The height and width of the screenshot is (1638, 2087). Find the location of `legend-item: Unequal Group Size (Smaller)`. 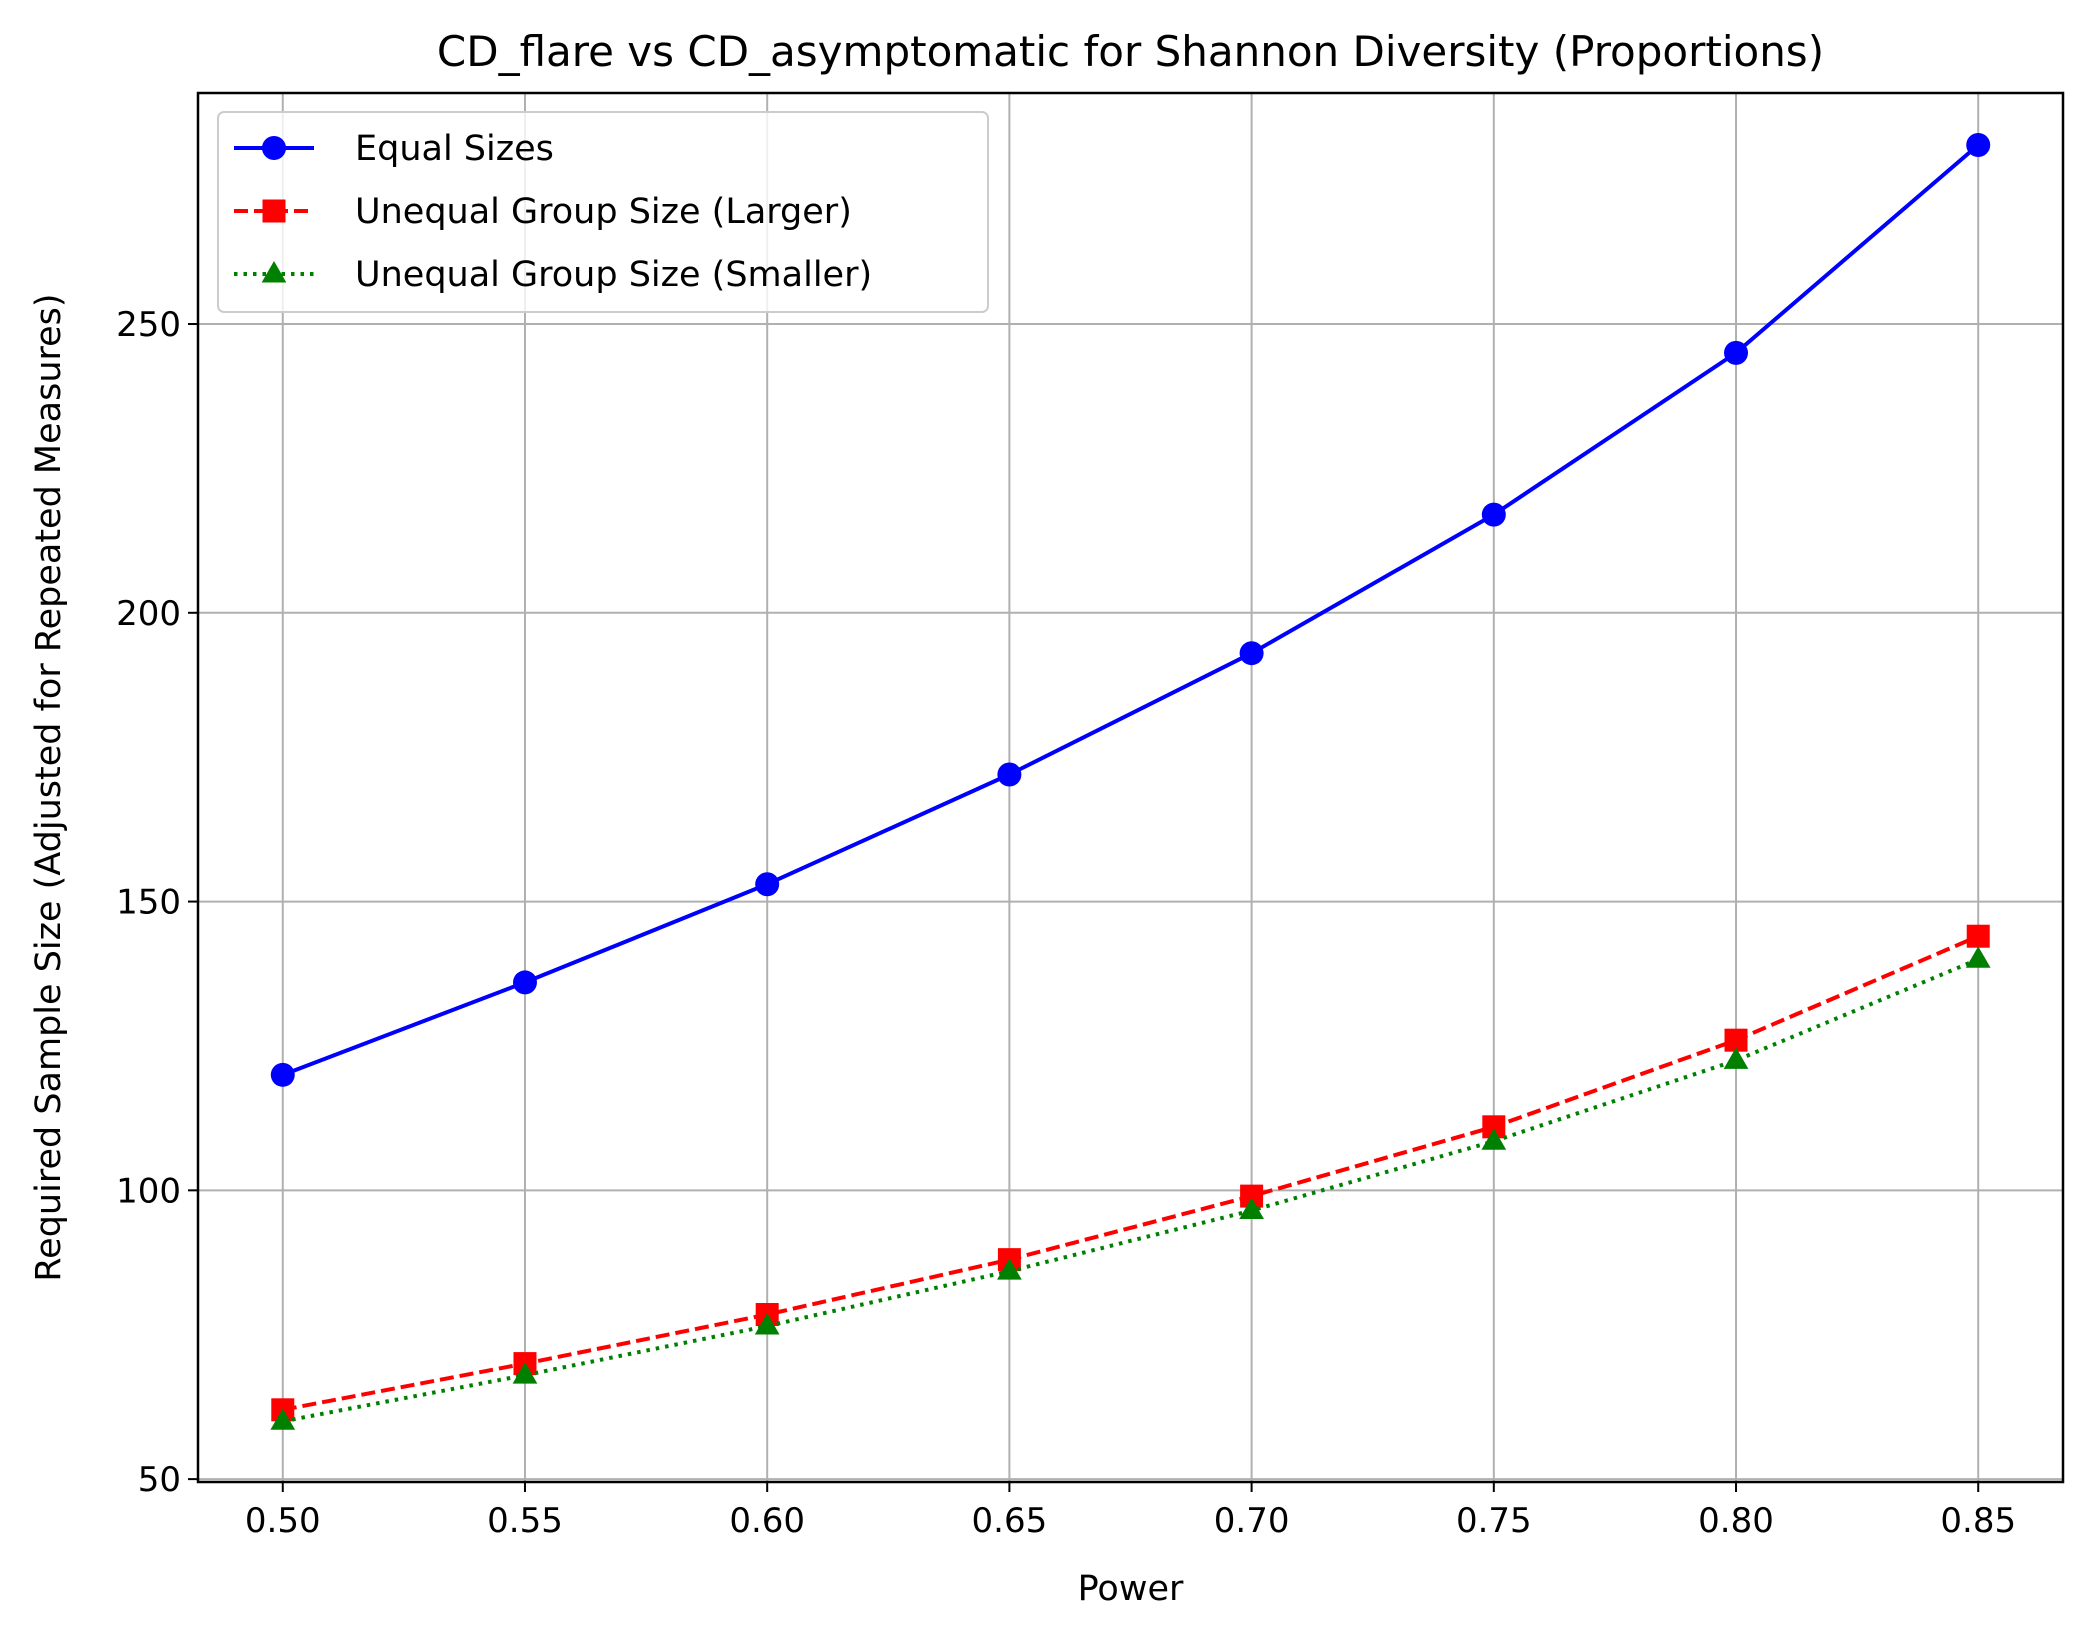

legend-item: Unequal Group Size (Smaller) is located at coordinates (553, 275).